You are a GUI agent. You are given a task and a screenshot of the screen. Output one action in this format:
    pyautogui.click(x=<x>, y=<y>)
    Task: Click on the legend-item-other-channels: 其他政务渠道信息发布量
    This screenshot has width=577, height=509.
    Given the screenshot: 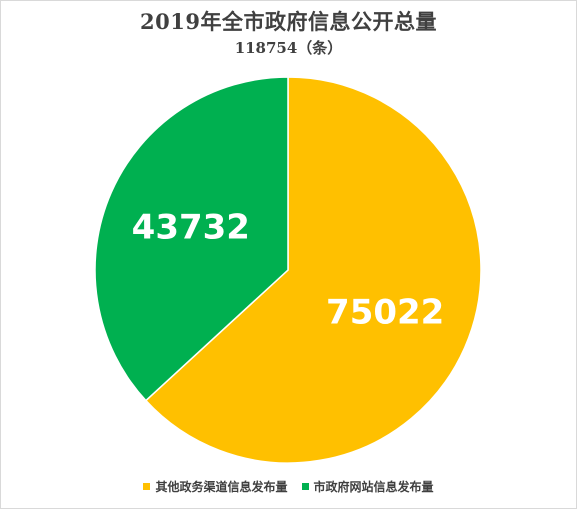 What is the action you would take?
    pyautogui.click(x=215, y=486)
    